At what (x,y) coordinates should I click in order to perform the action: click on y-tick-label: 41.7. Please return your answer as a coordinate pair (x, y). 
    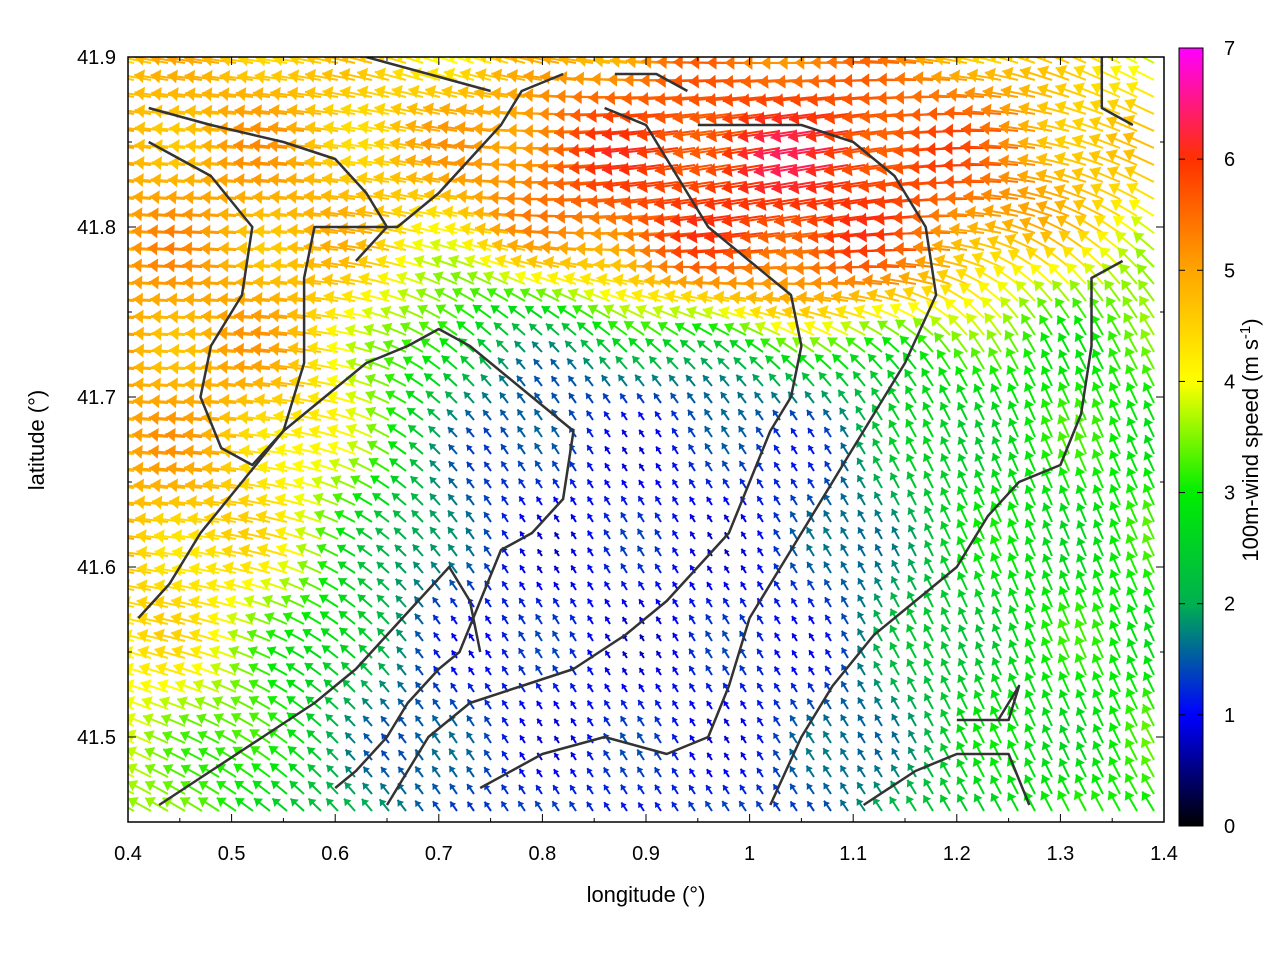
    Looking at the image, I should click on (96, 398).